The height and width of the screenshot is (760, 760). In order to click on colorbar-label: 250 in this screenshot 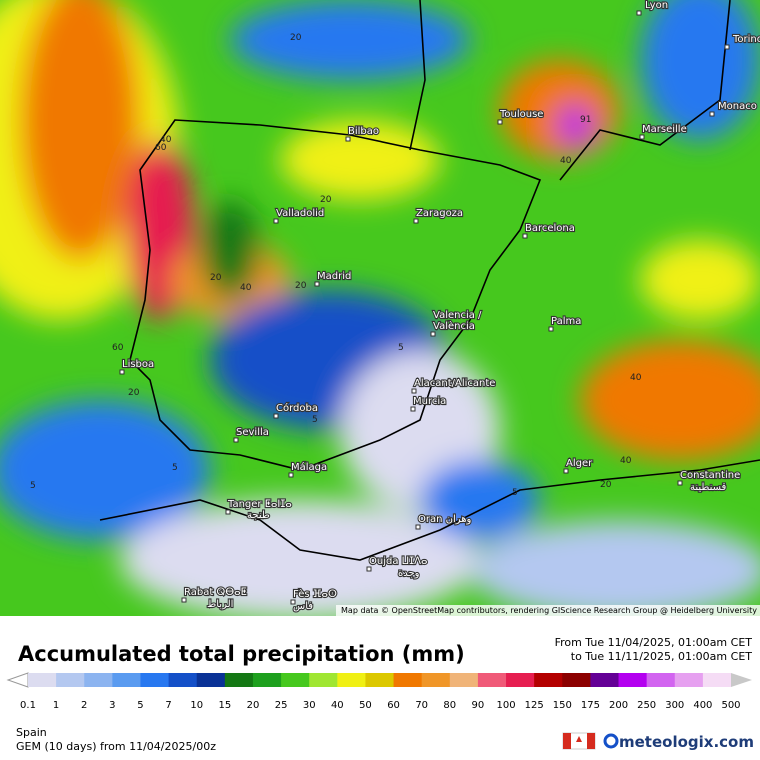, I will do `click(646, 705)`.